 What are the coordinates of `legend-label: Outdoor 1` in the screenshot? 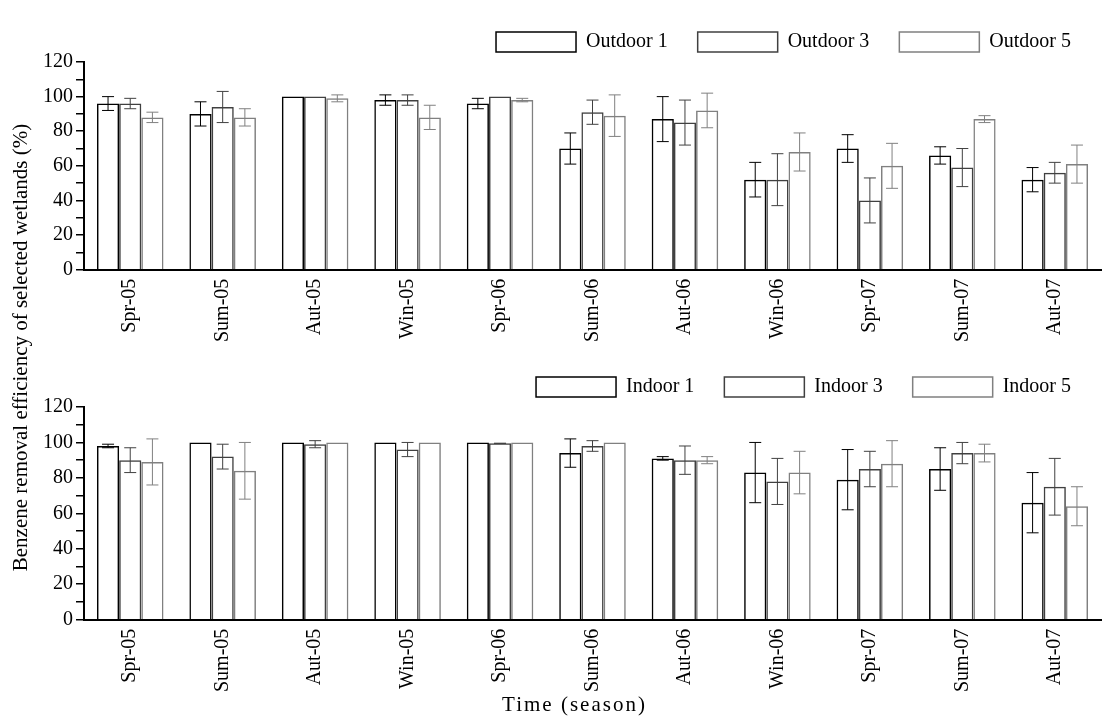 It's located at (627, 40).